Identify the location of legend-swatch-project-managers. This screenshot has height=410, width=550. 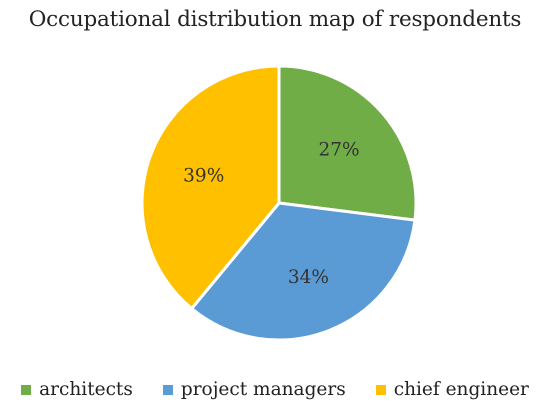
(167, 389).